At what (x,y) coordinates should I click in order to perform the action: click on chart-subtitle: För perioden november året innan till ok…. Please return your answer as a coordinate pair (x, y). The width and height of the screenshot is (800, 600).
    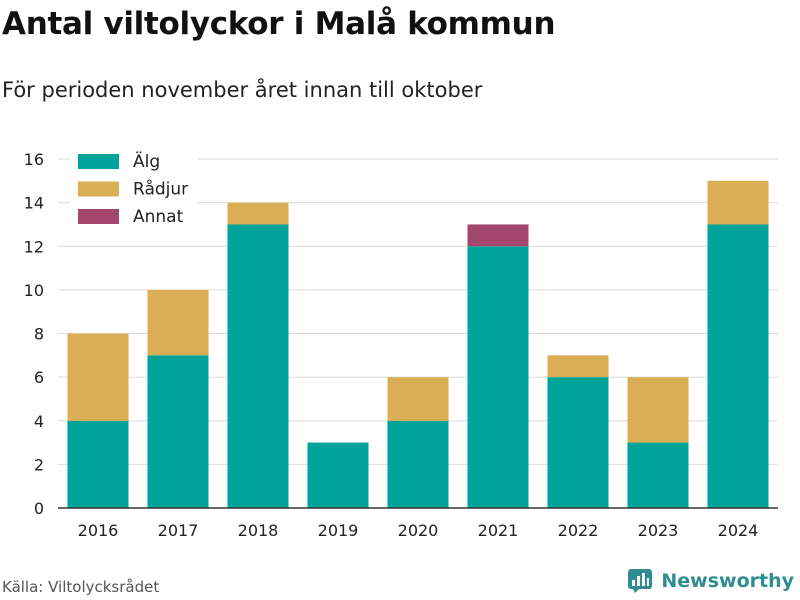
    Looking at the image, I should click on (242, 90).